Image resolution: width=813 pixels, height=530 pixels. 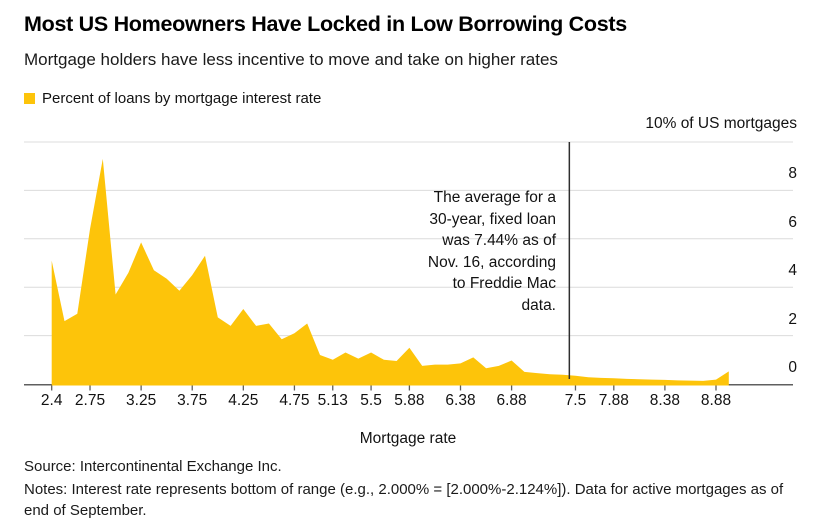 What do you see at coordinates (504, 284) in the screenshot?
I see `annotation-line: to Freddie Mac` at bounding box center [504, 284].